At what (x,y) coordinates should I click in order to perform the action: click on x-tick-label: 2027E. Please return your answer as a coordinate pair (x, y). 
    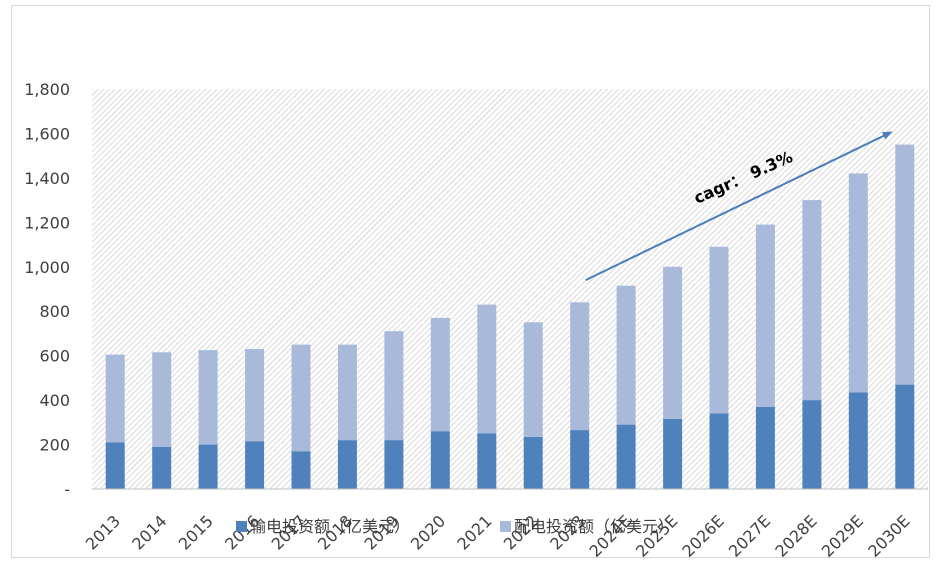
    Looking at the image, I should click on (749, 535).